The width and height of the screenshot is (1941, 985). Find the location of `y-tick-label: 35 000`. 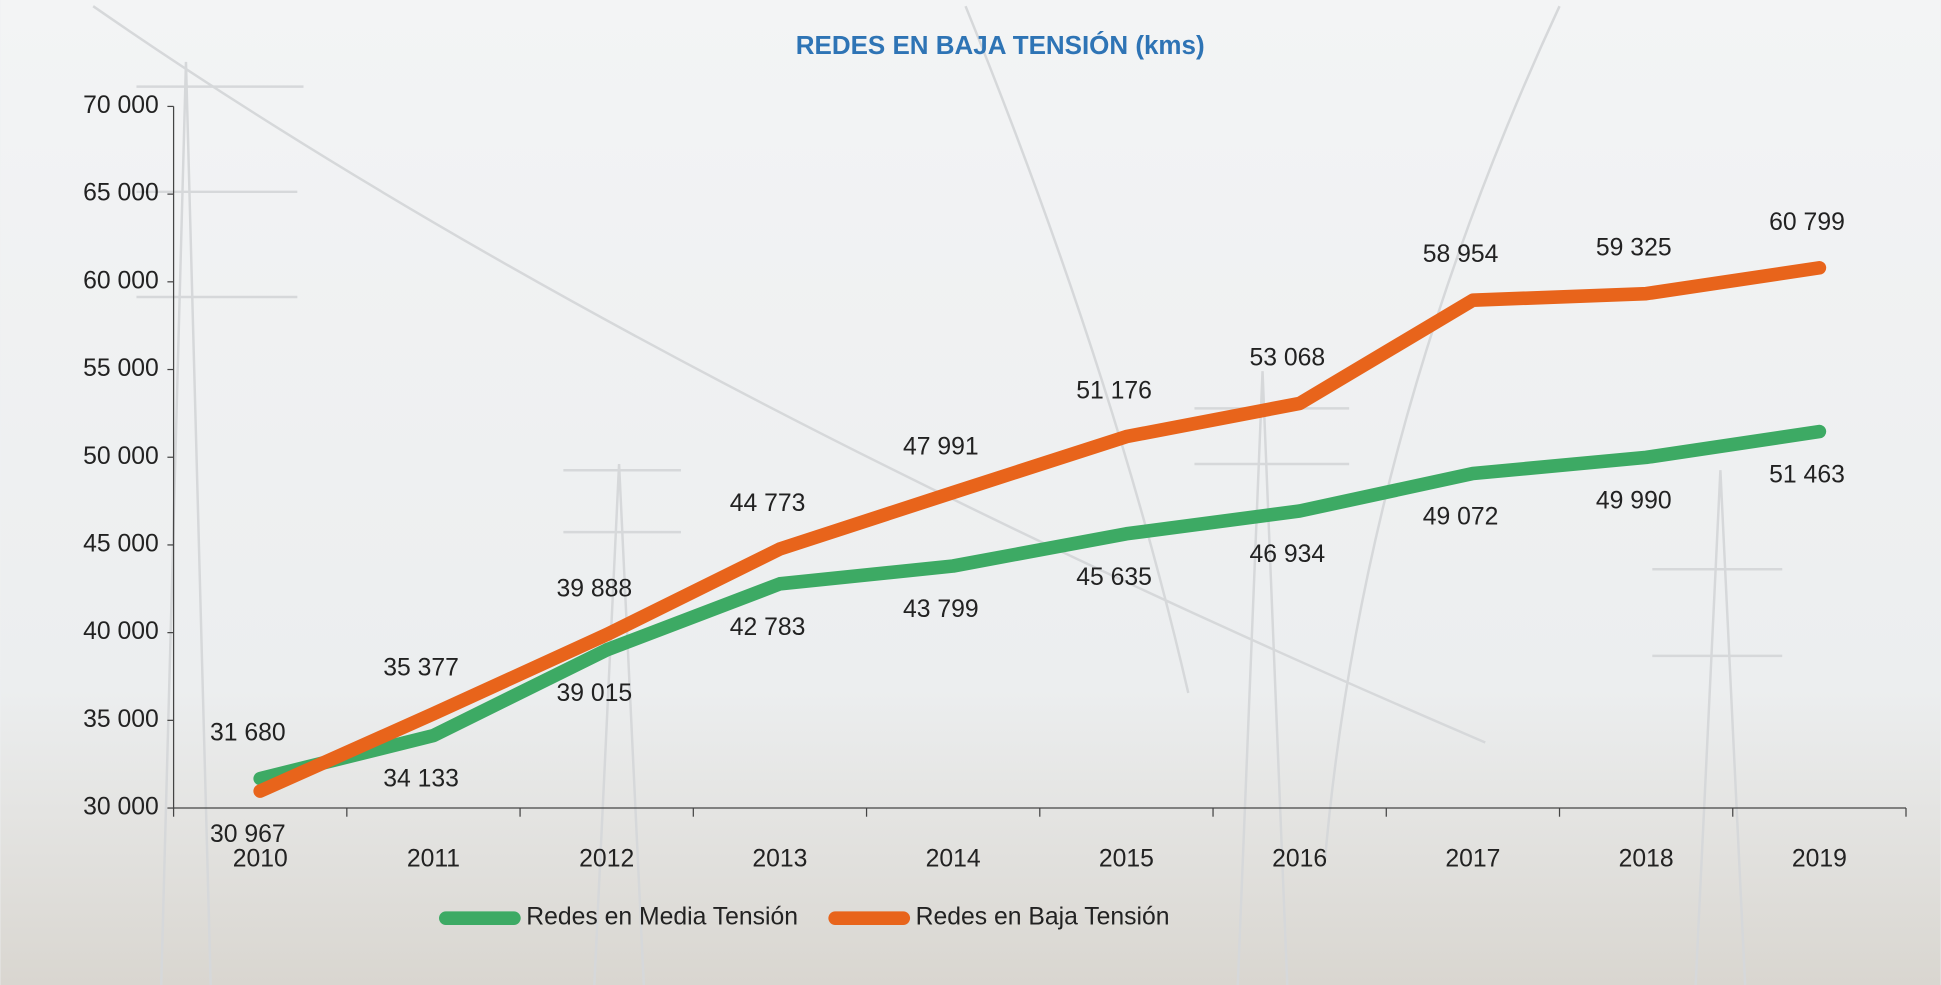

y-tick-label: 35 000 is located at coordinates (121, 719).